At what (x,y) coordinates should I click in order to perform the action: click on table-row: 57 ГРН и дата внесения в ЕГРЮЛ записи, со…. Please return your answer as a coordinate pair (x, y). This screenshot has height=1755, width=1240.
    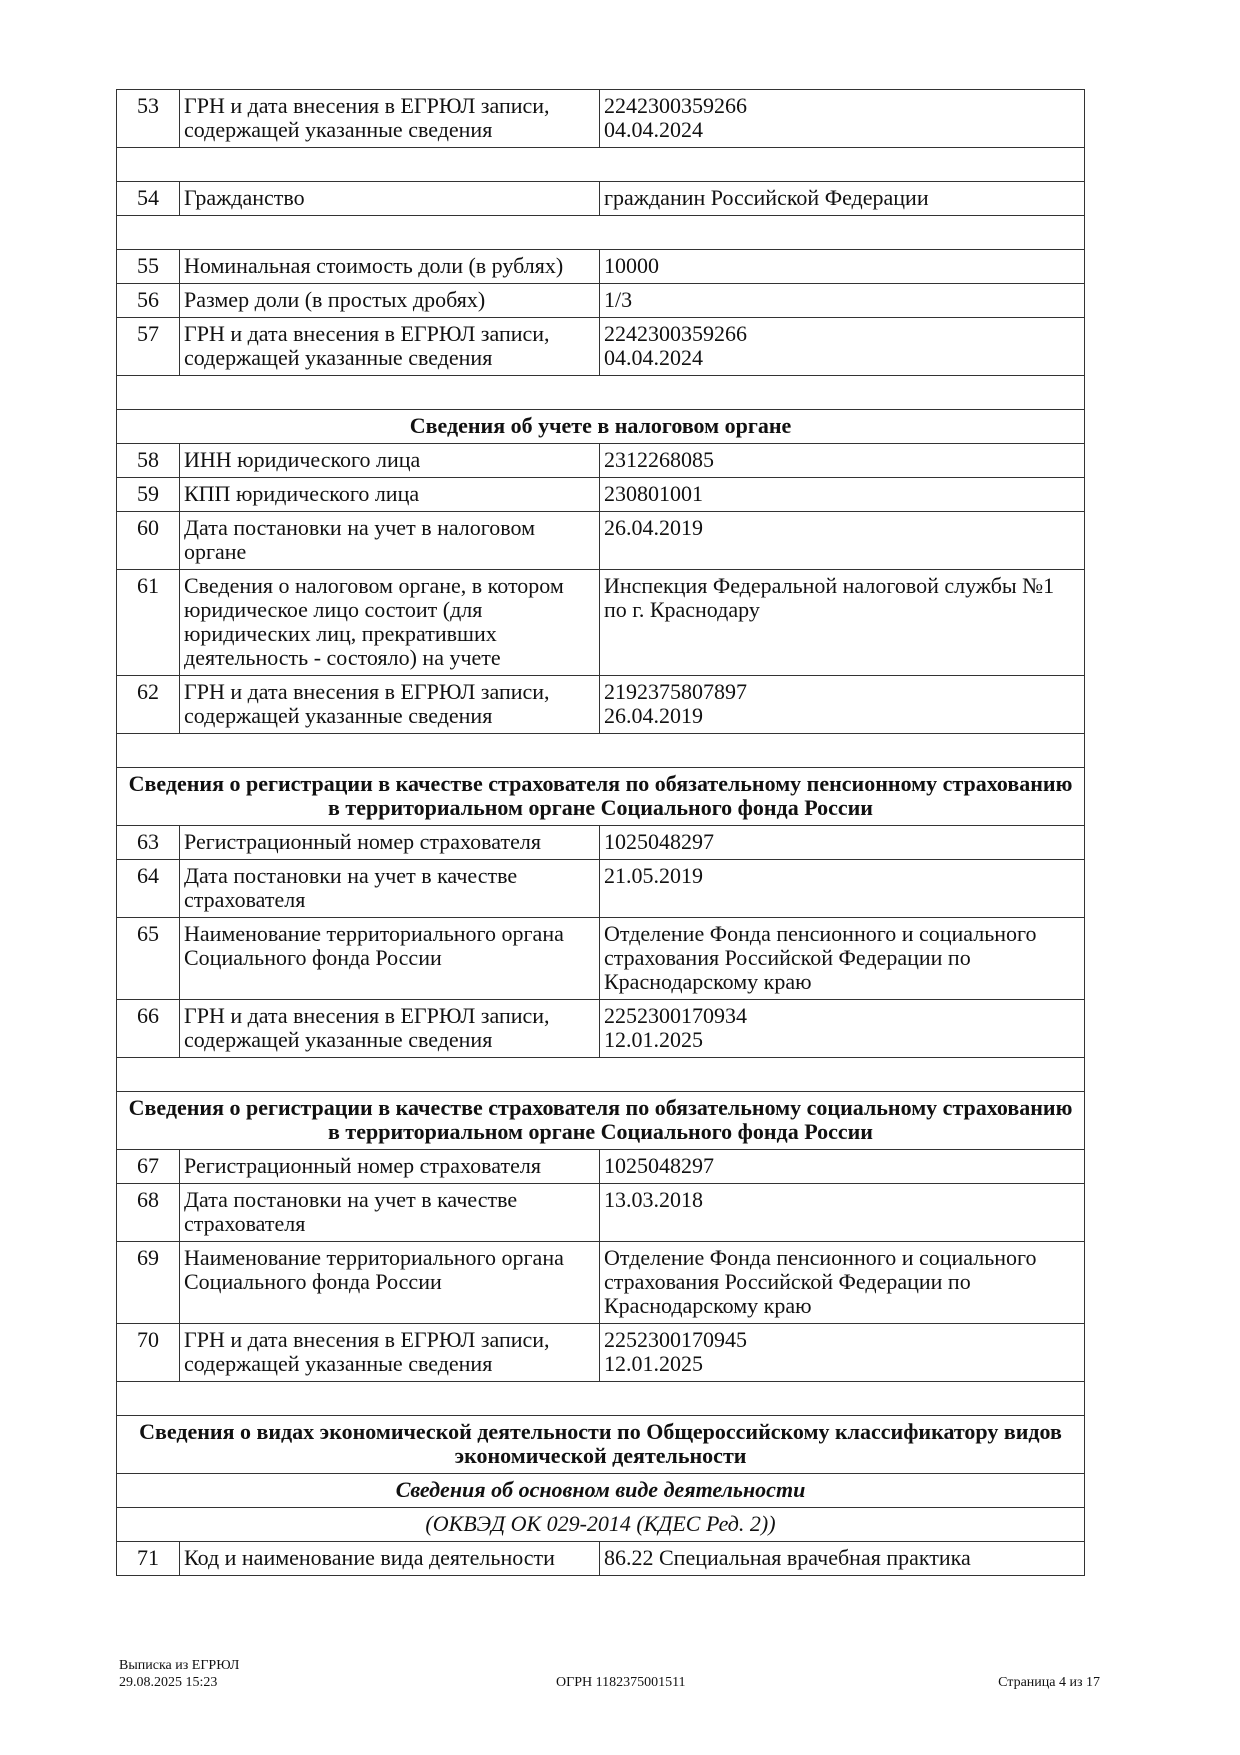
    Looking at the image, I should click on (600, 346).